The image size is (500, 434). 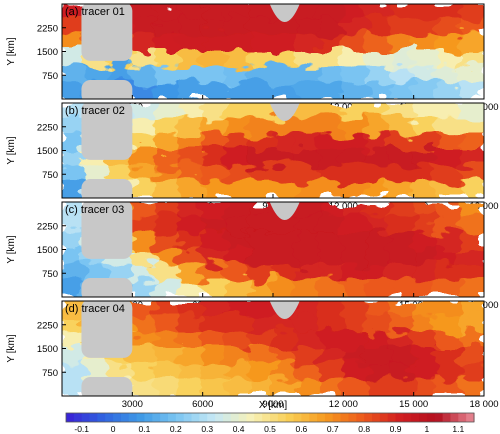 I want to click on colorbar-tick-label: 0.1, so click(x=145, y=429).